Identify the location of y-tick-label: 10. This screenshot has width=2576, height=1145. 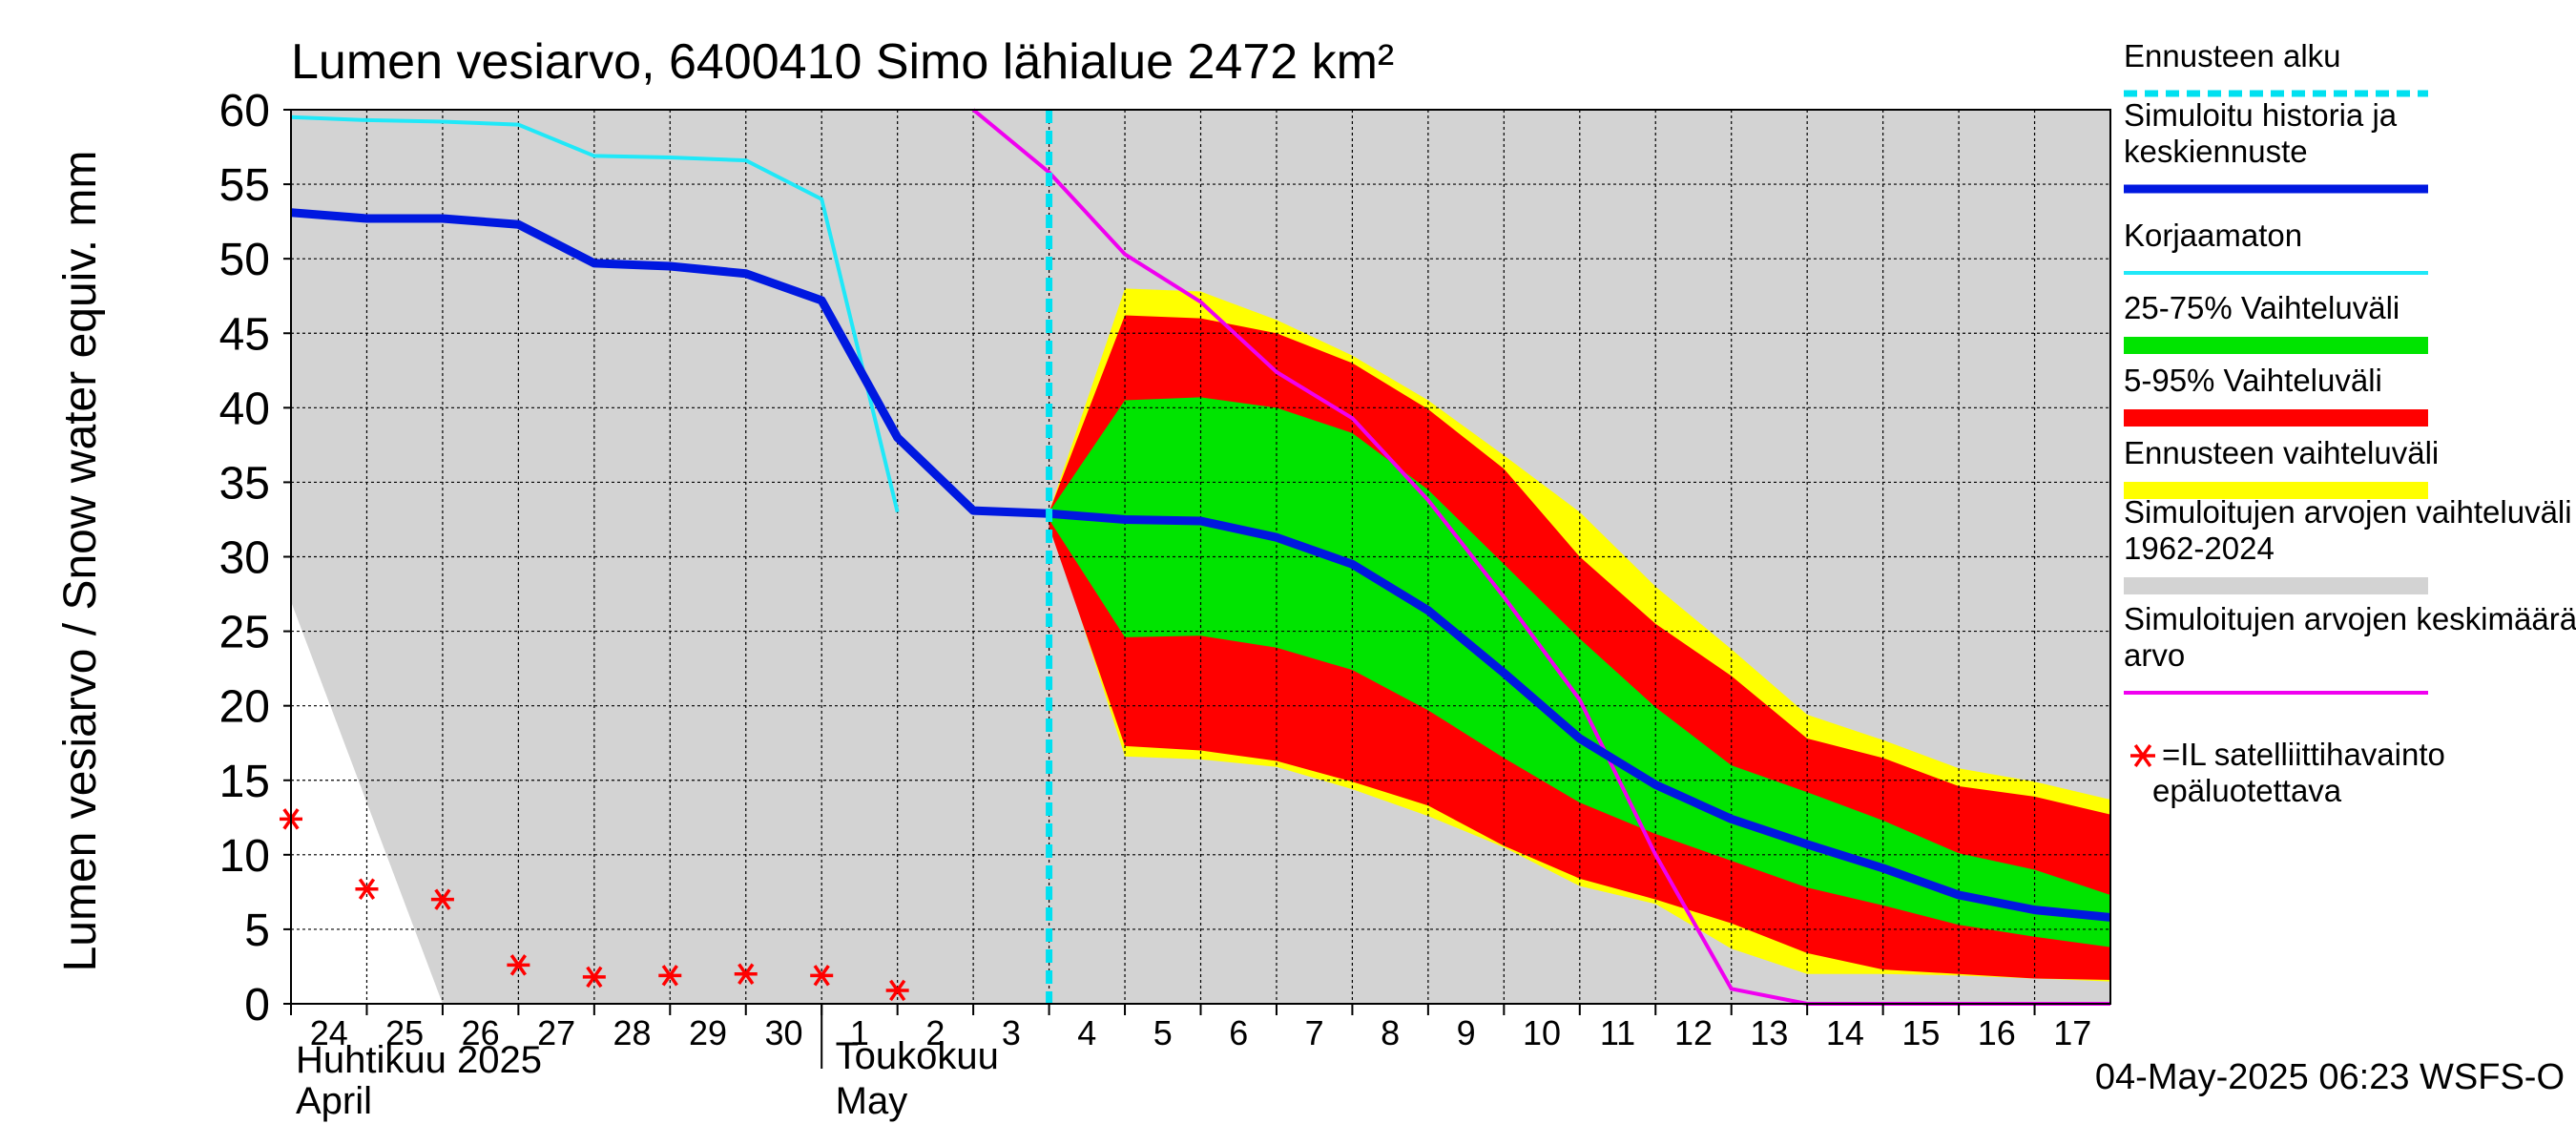
(244, 856).